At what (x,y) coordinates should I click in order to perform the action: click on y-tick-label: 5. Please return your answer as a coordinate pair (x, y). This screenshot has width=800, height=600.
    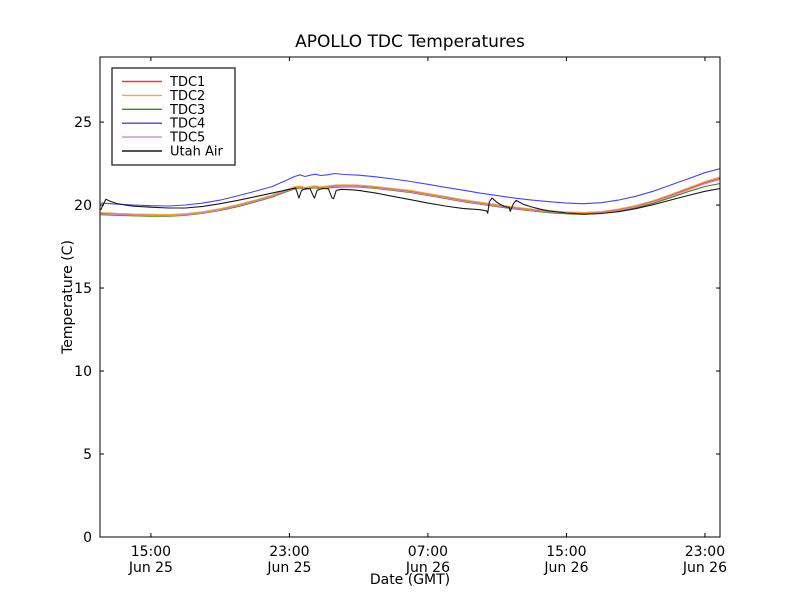
    Looking at the image, I should click on (87, 455).